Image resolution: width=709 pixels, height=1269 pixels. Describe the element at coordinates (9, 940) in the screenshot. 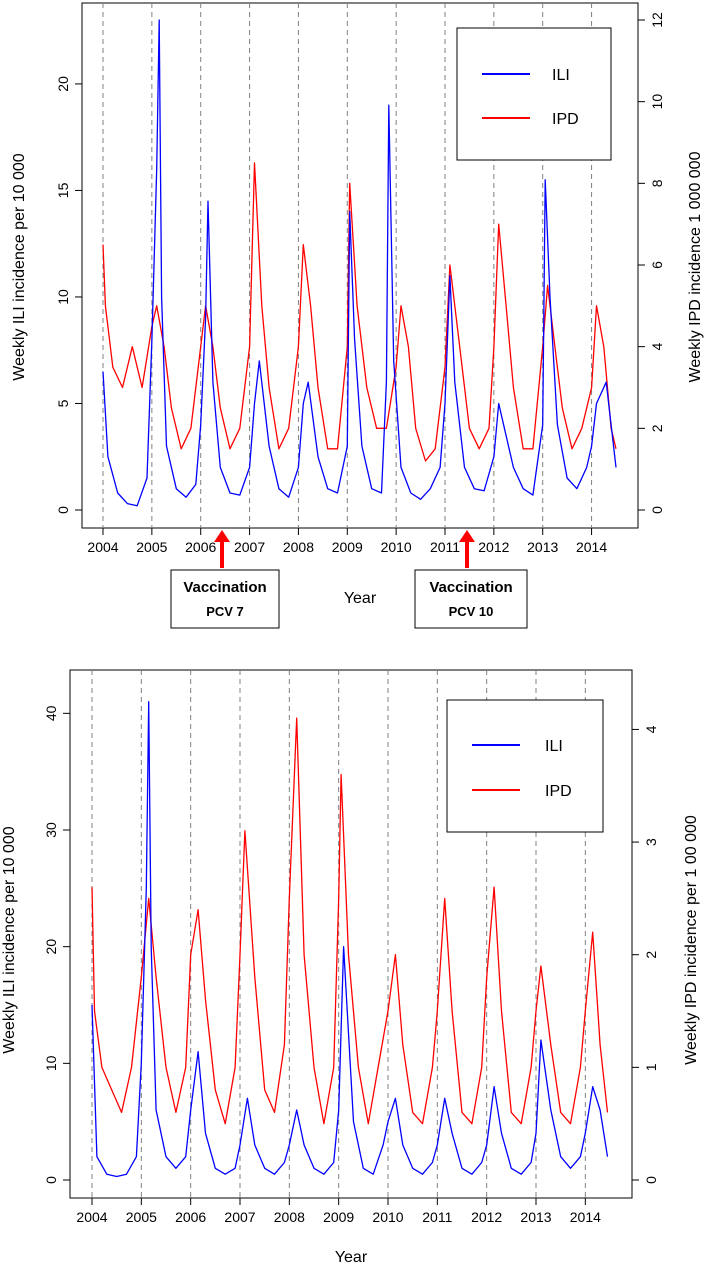

I see `bottom-y-axis-title-left: Weekly ILI incidence per 10 000` at that location.